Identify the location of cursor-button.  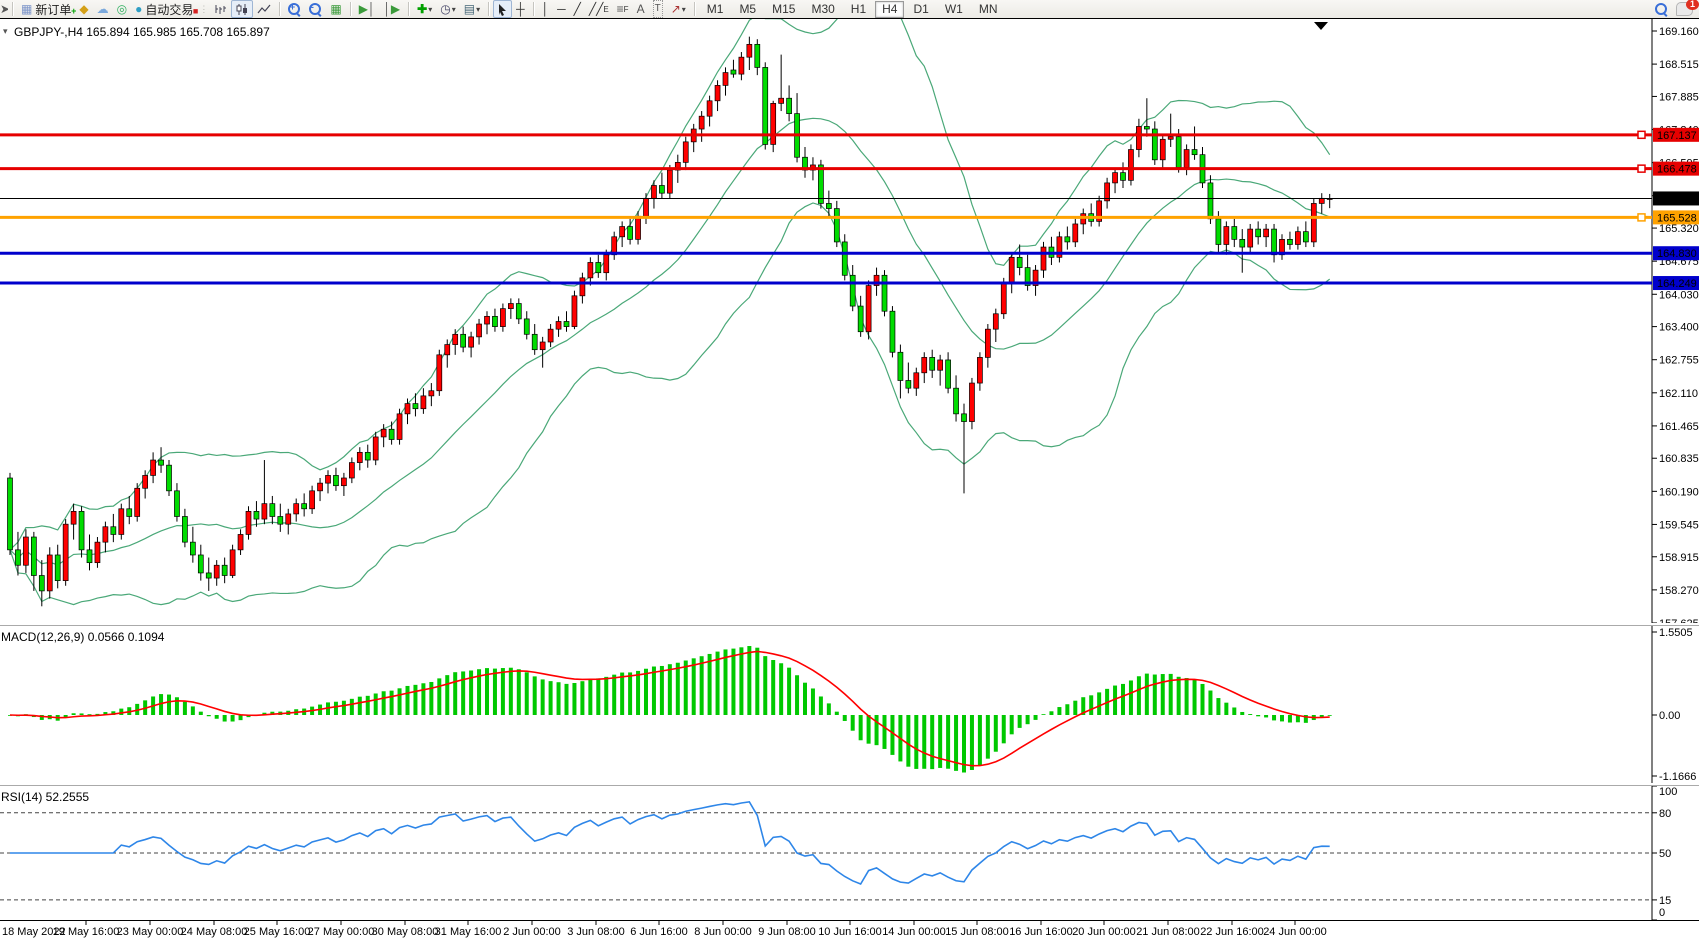
(503, 9).